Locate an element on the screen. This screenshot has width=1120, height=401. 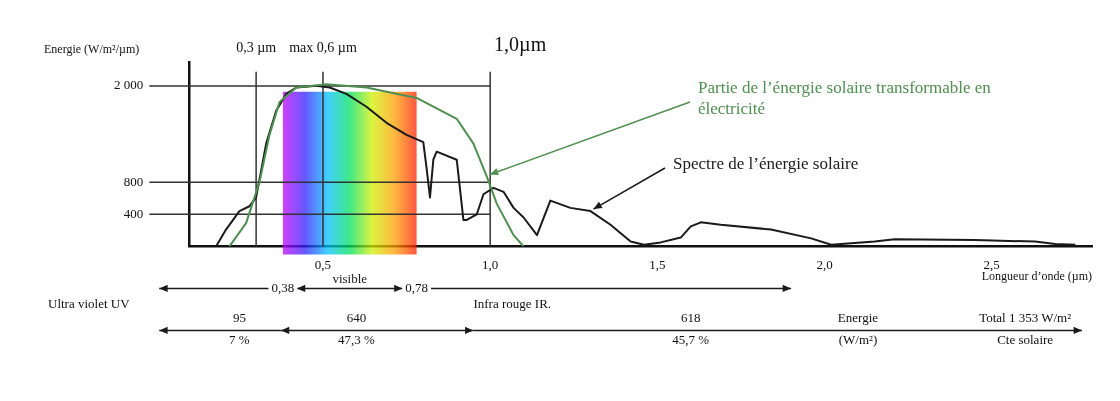
y-tick-label: 400 is located at coordinates (133, 213).